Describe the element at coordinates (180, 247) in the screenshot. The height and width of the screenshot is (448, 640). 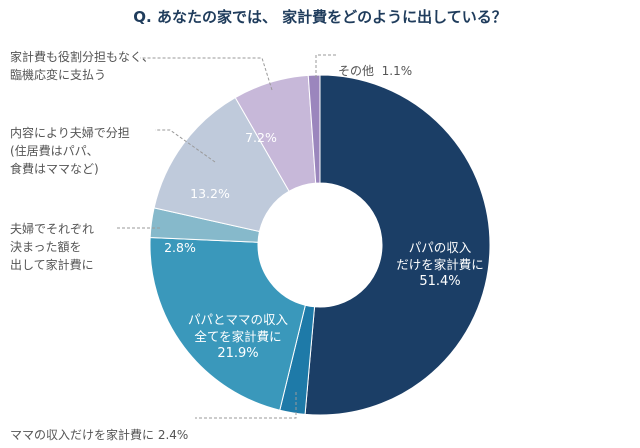
I see `slice-value-fixed: 2.8%` at that location.